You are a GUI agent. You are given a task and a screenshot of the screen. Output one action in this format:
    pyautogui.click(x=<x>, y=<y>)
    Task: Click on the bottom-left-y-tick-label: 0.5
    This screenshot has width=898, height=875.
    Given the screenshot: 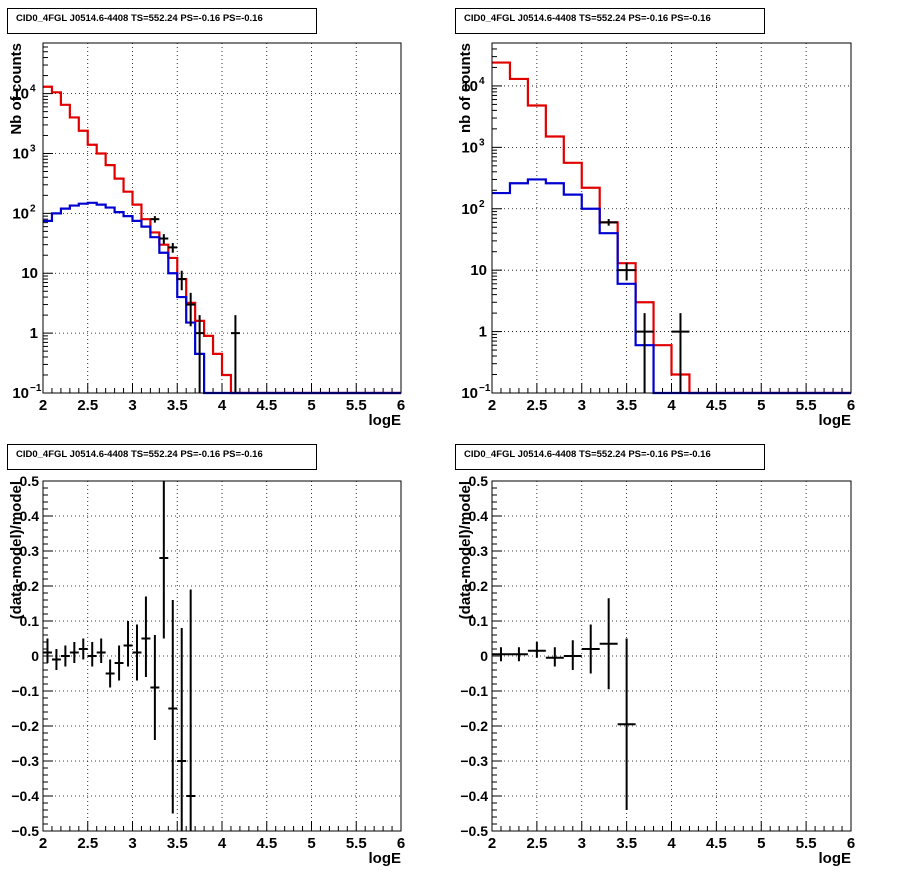 What is the action you would take?
    pyautogui.click(x=30, y=481)
    